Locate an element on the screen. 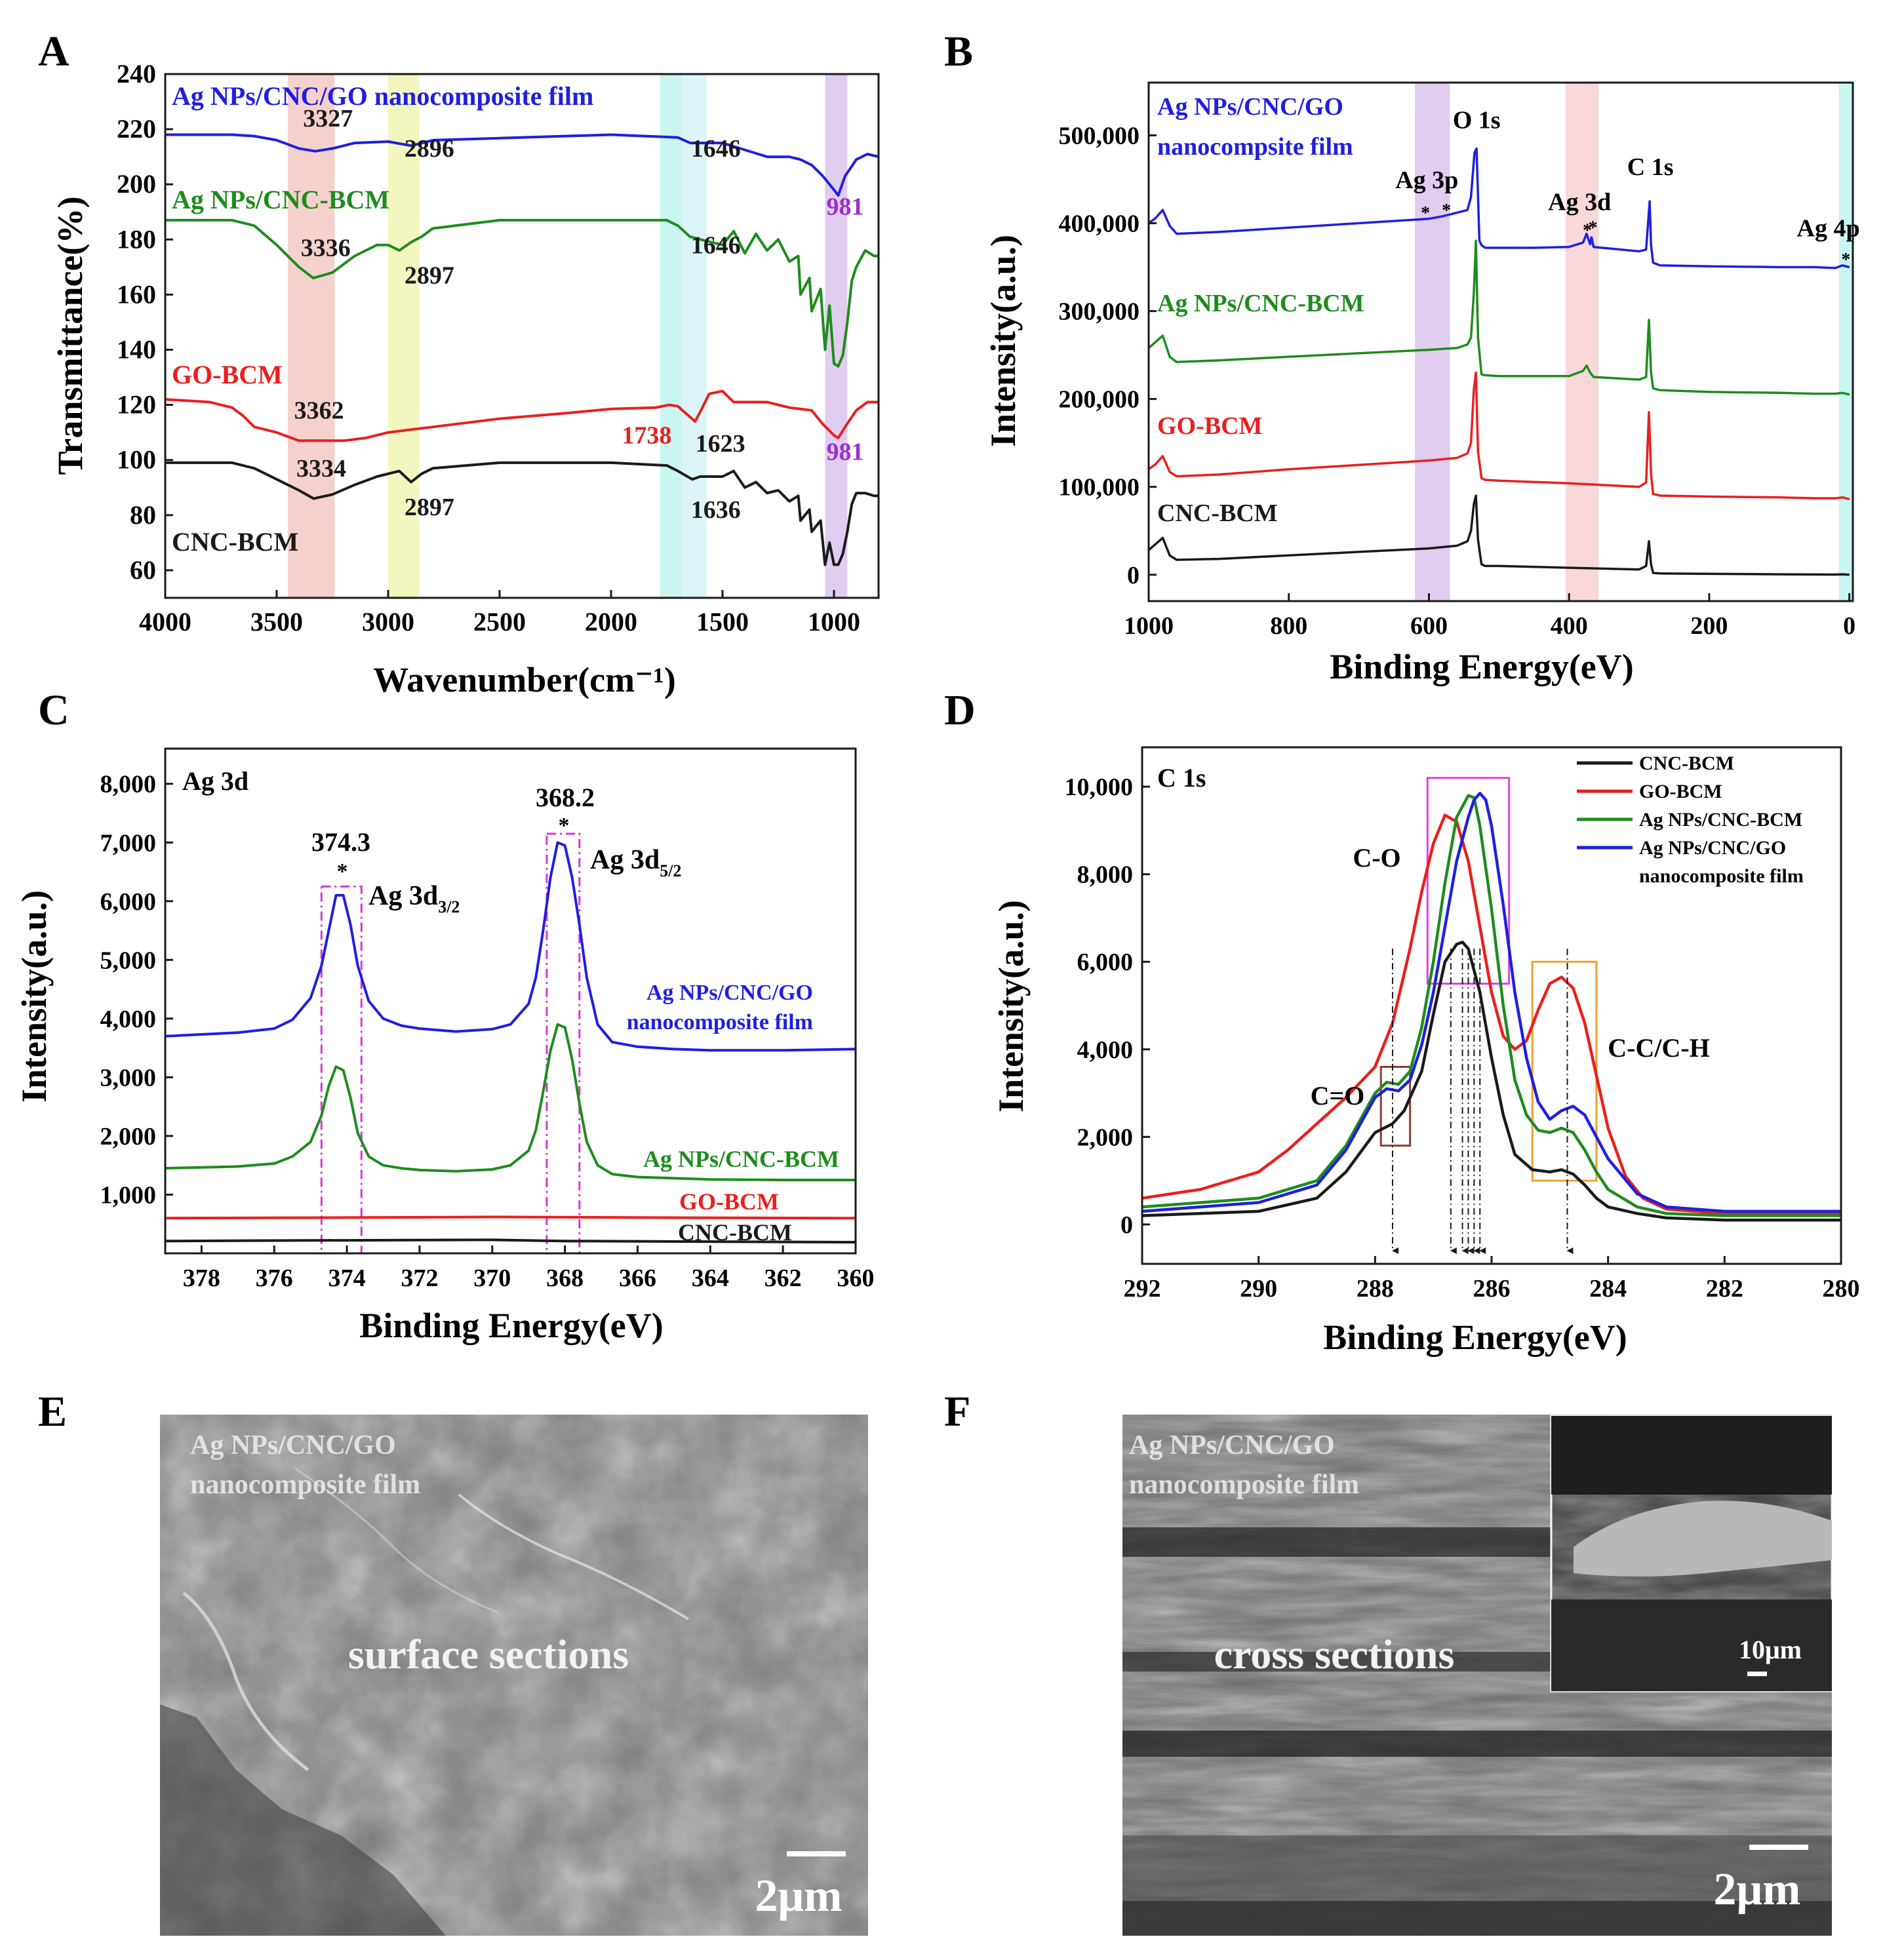 This screenshot has height=1960, width=1883. panel-letter-f: F is located at coordinates (957, 1412).